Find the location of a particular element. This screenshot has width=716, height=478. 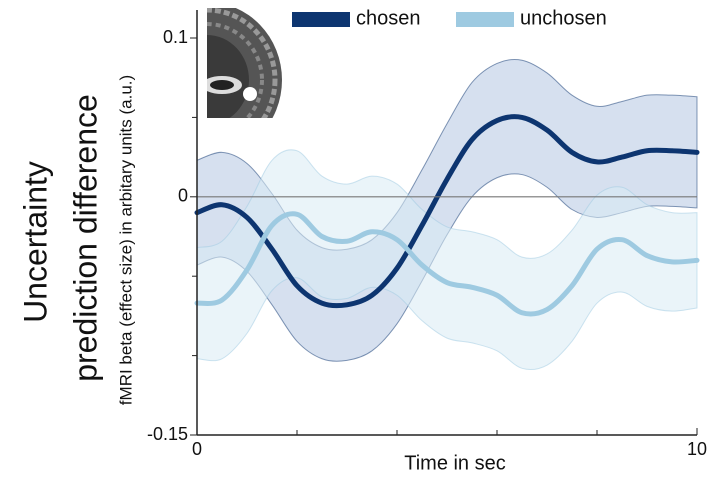

y-tick-label: -0.15 is located at coordinates (167, 434).